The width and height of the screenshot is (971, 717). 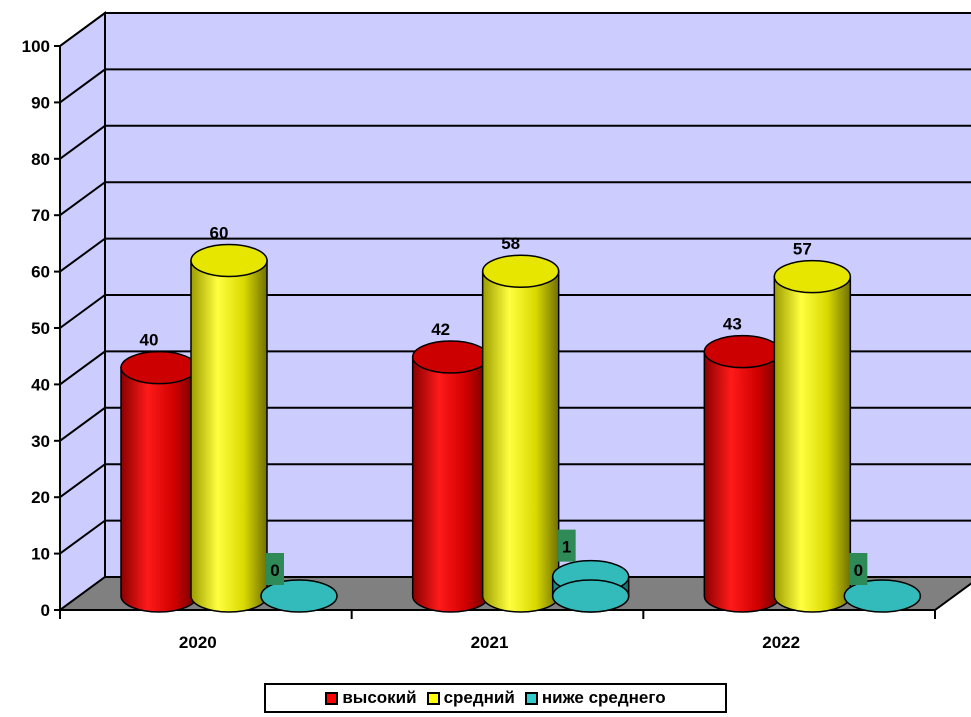 I want to click on legend-swatch-medium, so click(x=433, y=698).